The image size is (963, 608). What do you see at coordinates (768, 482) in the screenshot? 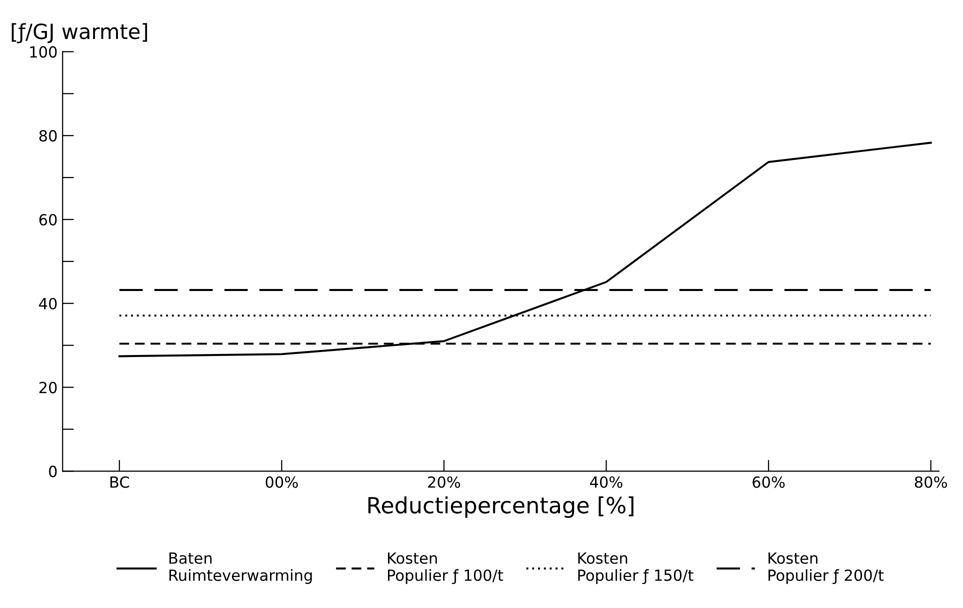
I see `x-tick-label: 60%` at bounding box center [768, 482].